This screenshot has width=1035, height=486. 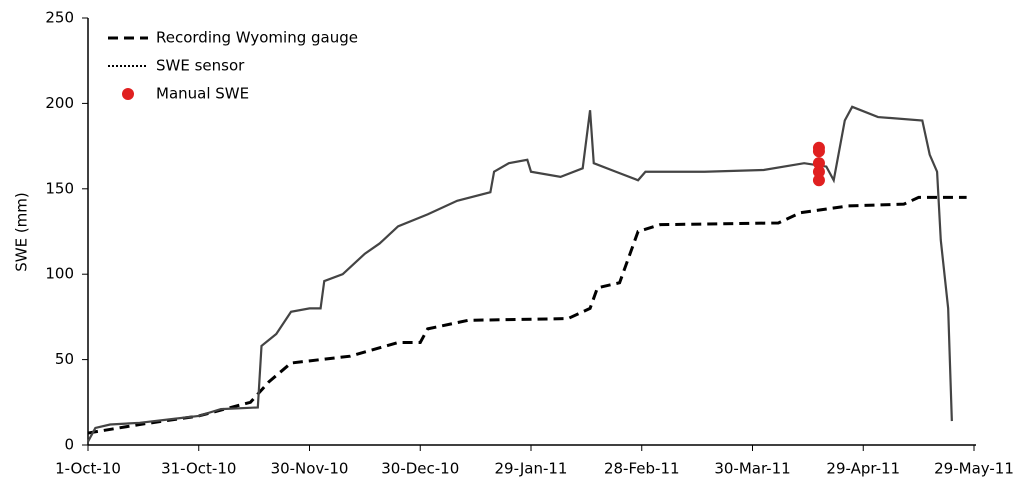 What do you see at coordinates (198, 469) in the screenshot?
I see `x-tick-label: 31-Oct-10` at bounding box center [198, 469].